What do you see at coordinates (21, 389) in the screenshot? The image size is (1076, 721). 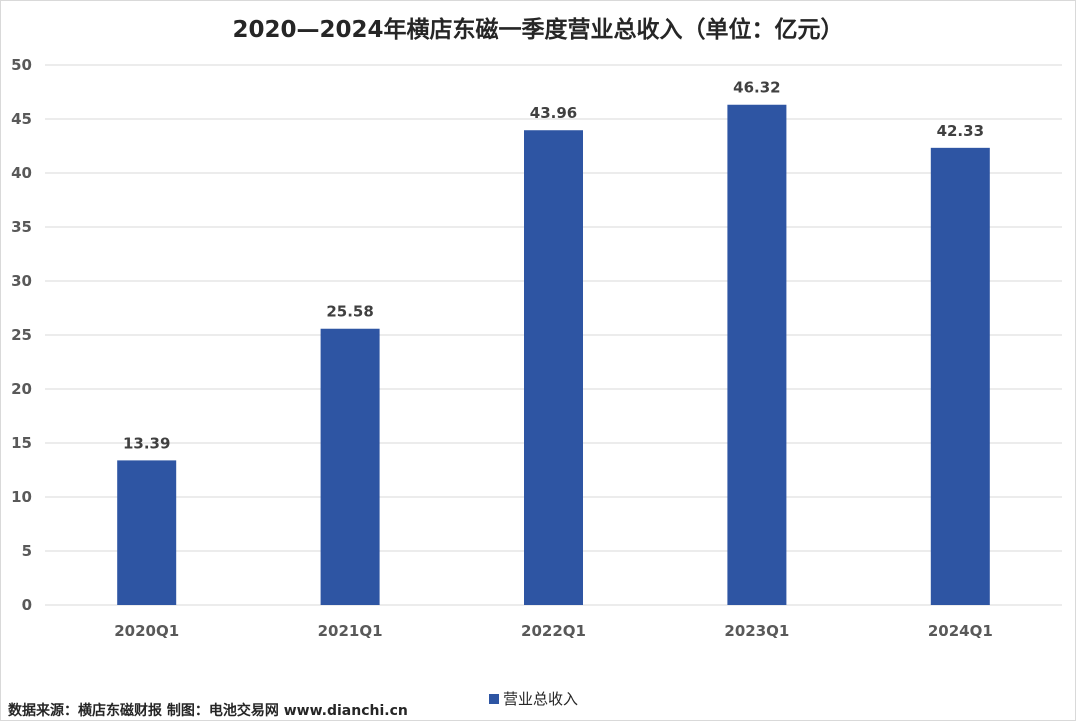 I see `y-tick-label: 20` at bounding box center [21, 389].